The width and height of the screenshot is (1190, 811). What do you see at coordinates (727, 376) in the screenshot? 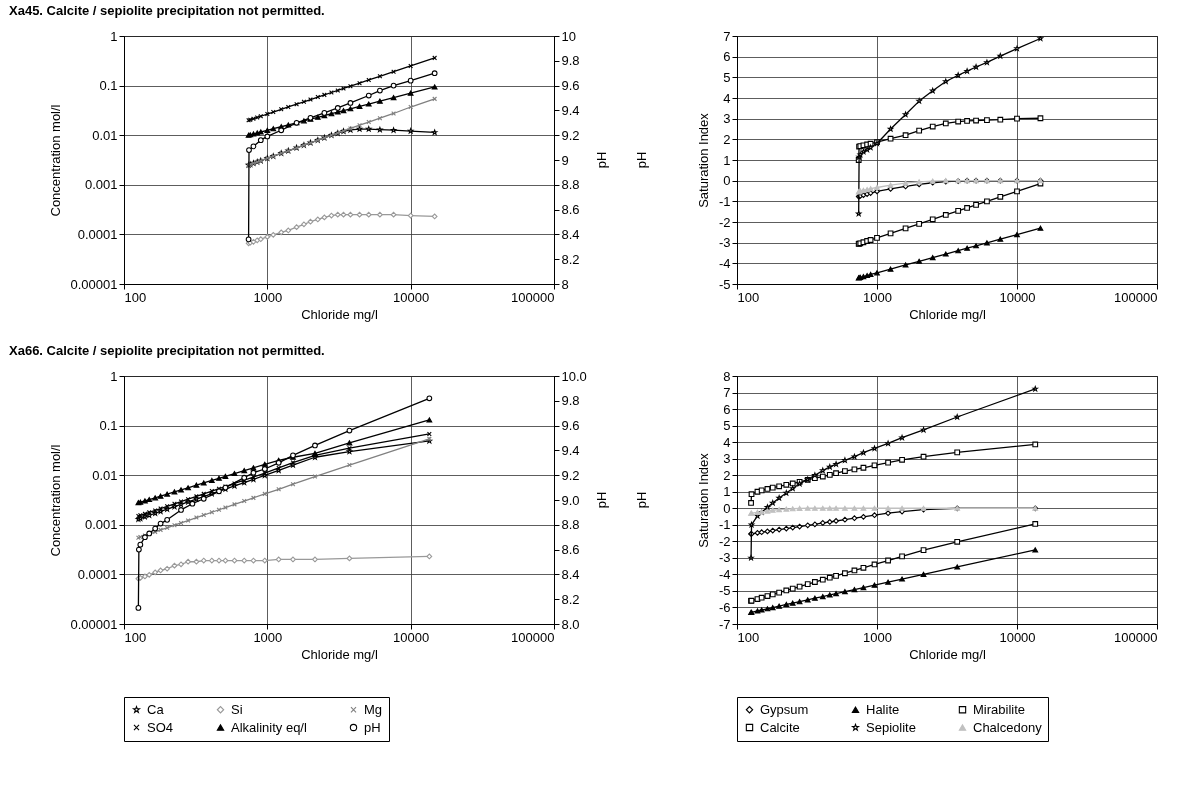
I see `y-tick-label: 8` at bounding box center [727, 376].